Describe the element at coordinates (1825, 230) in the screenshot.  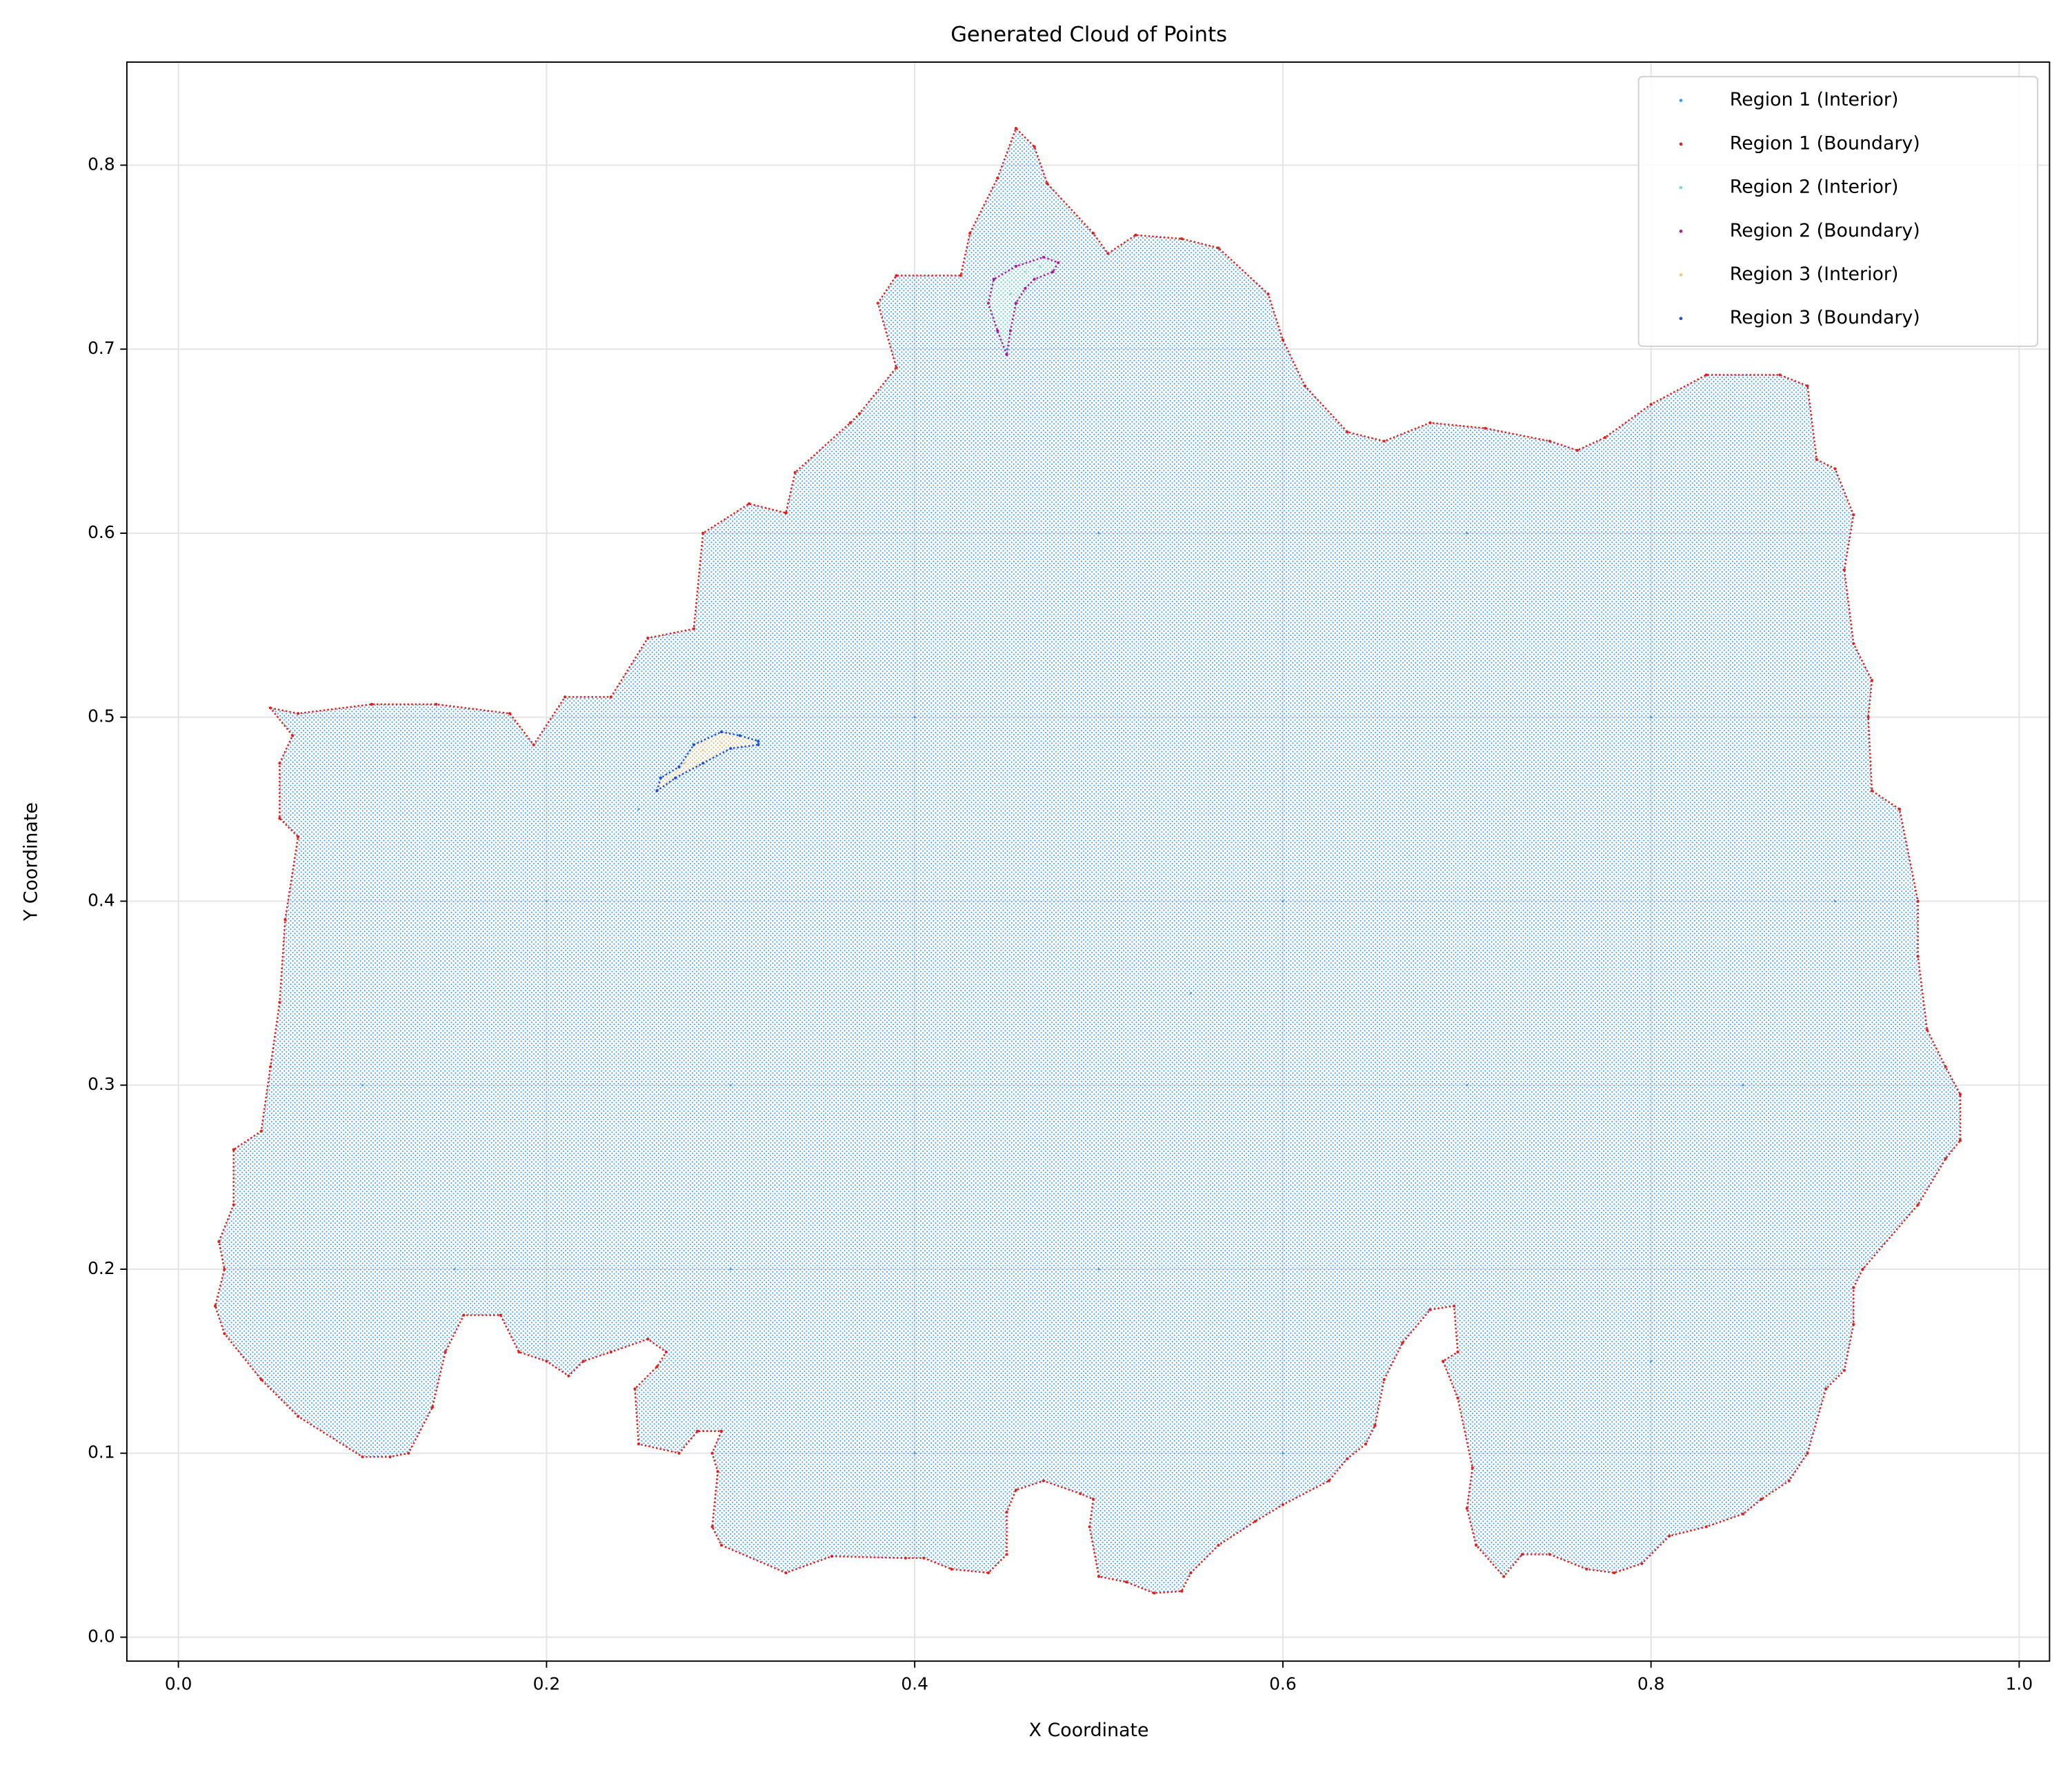
I see `legend-text: Region 2 (Boundary)` at that location.